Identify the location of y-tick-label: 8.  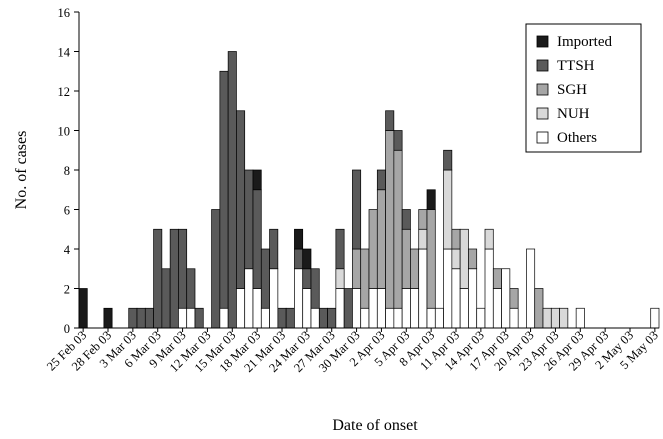
(67, 171).